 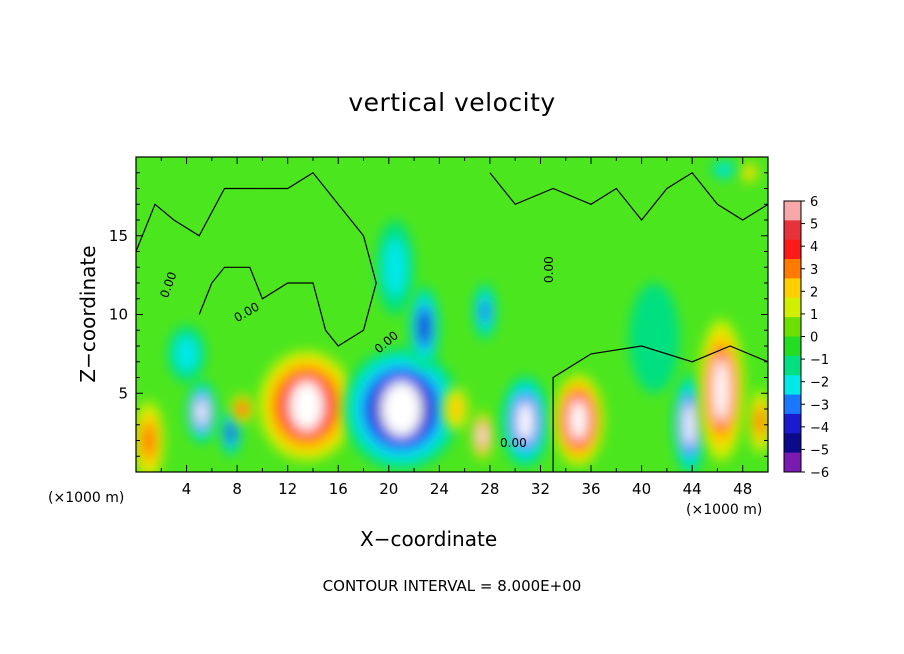 I want to click on colorbar-label: −3, so click(x=819, y=405).